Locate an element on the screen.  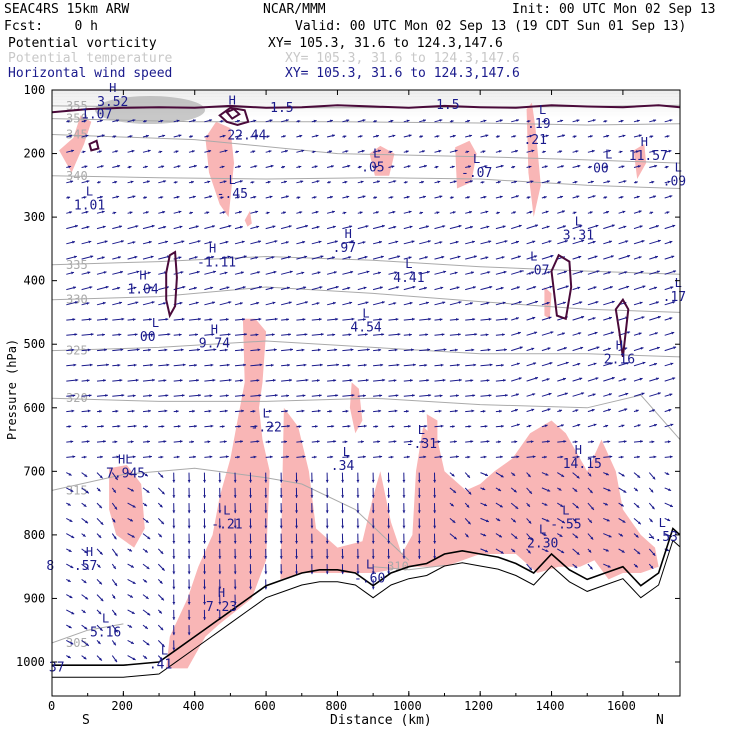
hl-value-17: -1.11 is located at coordinates (216, 263).